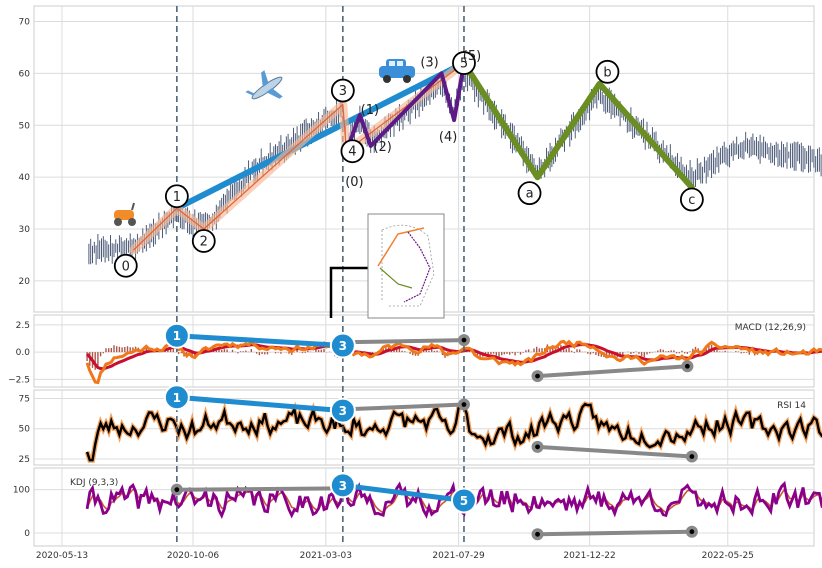  I want to click on impulse-wave-label: 3, so click(343, 91).